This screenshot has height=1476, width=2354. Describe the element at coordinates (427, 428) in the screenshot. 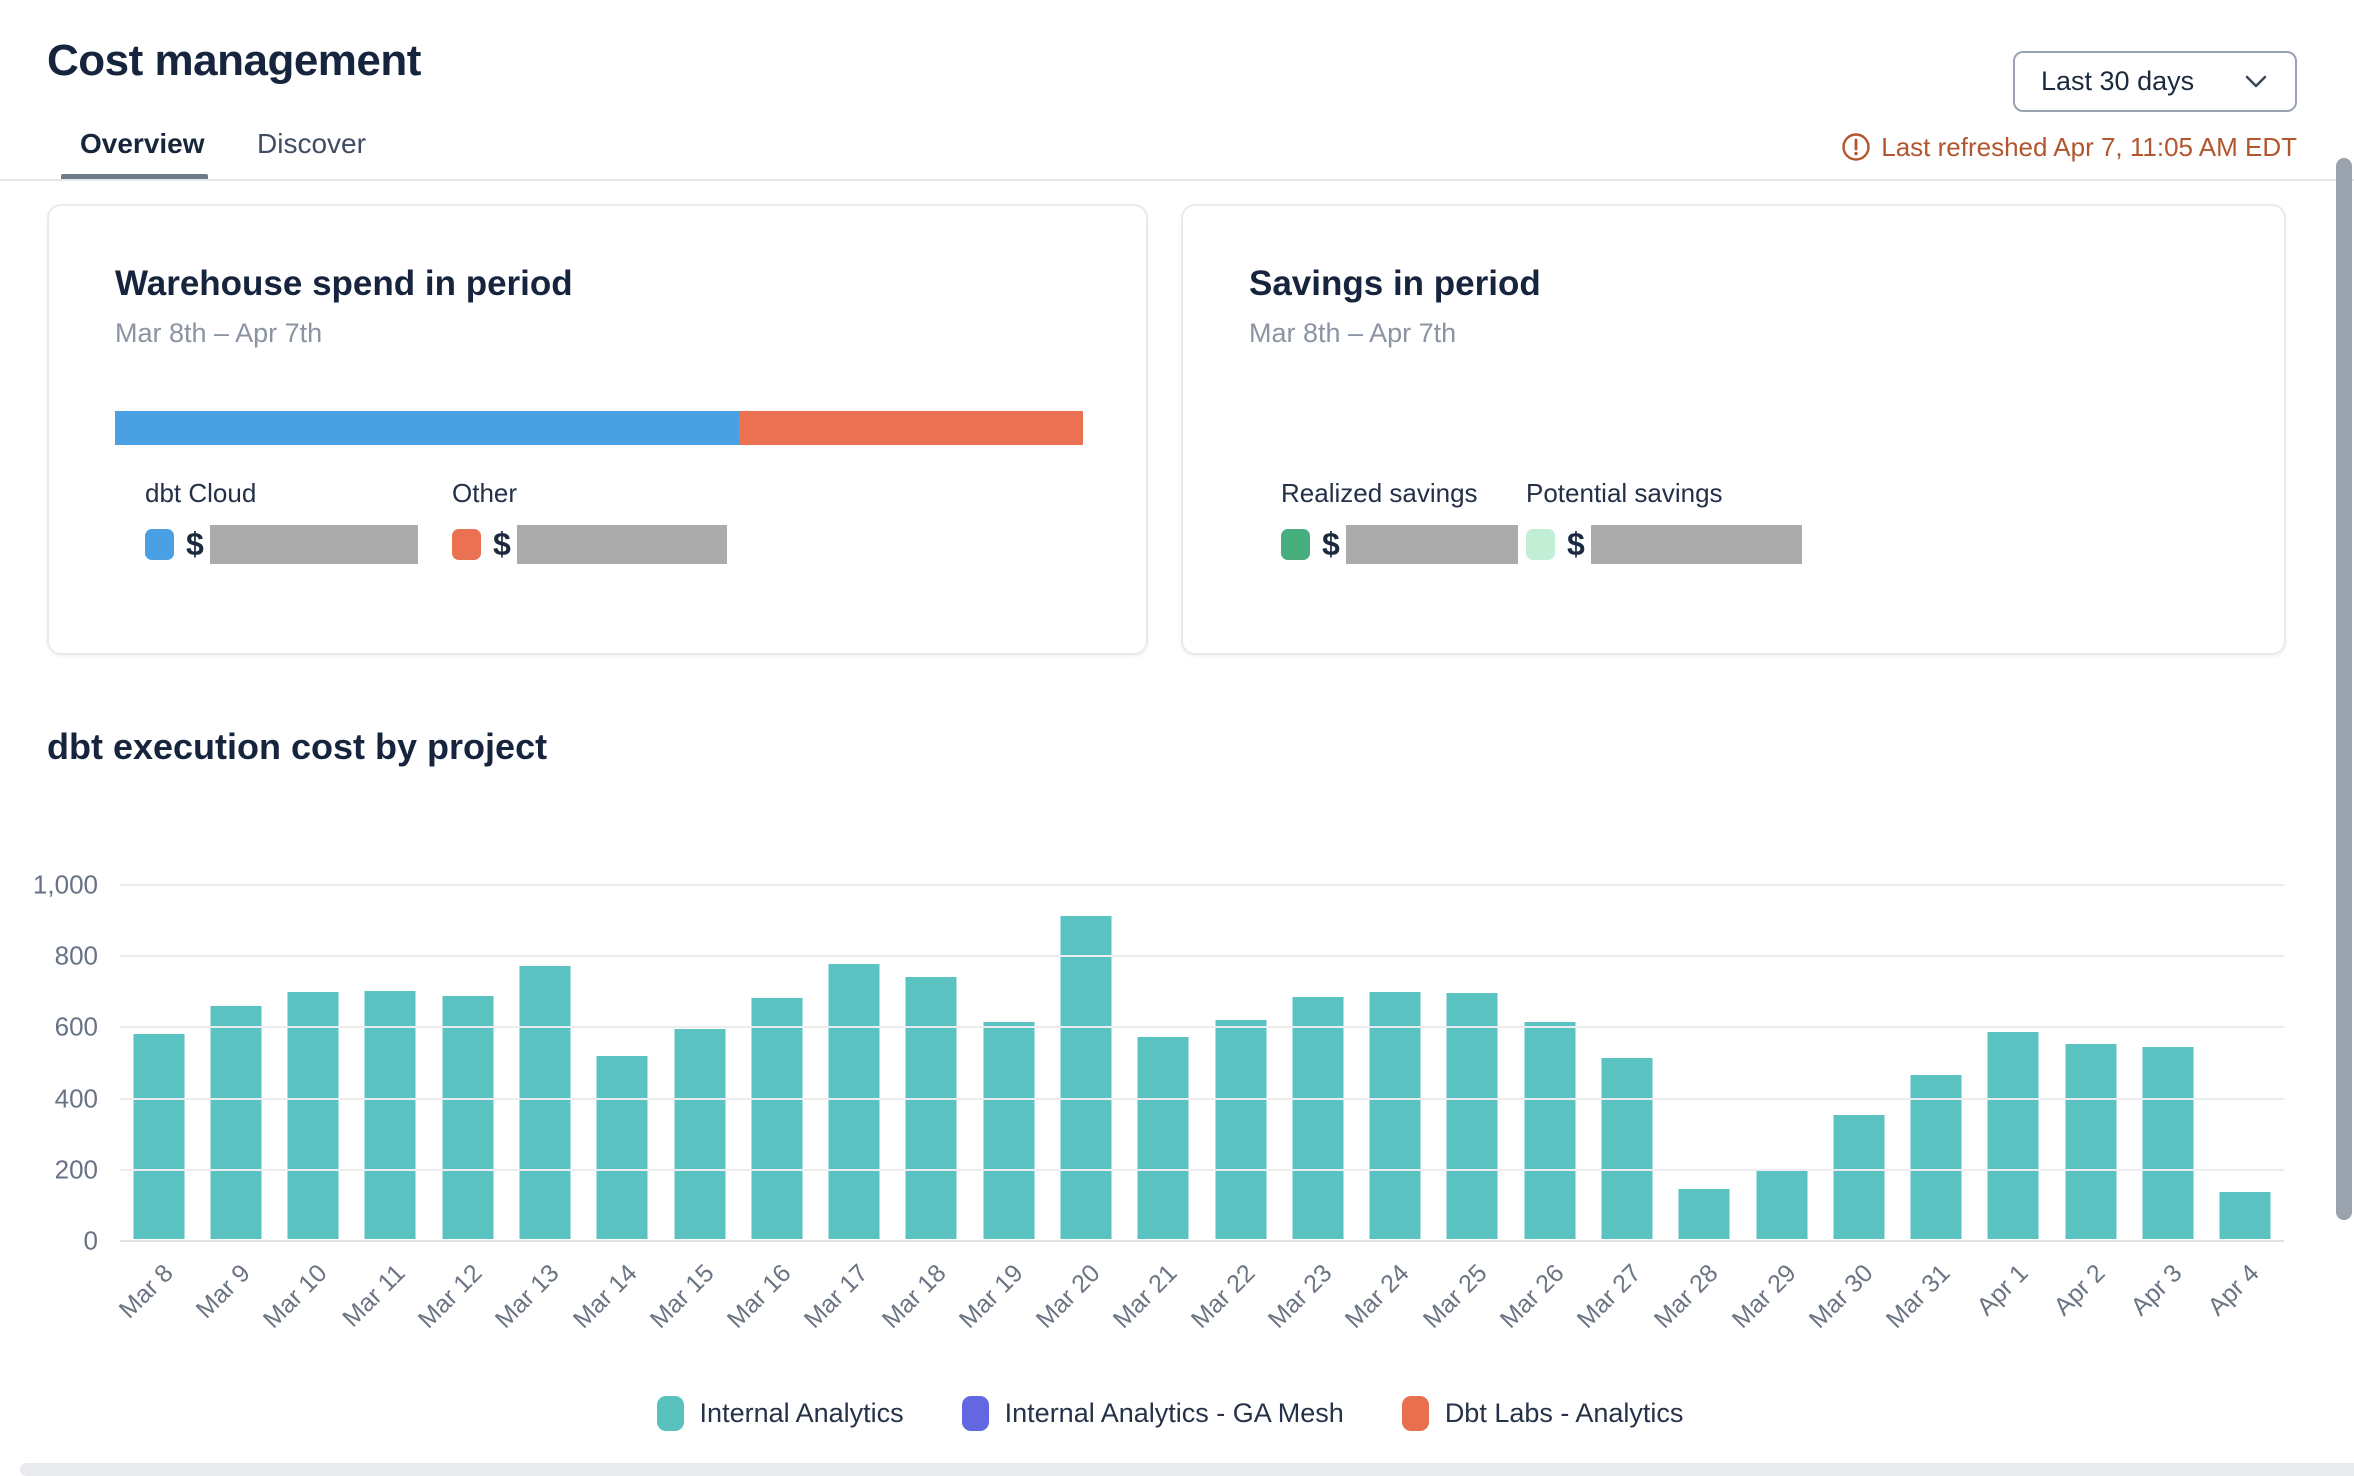

I see `stacked-bar-segment-dbt-cloud` at that location.